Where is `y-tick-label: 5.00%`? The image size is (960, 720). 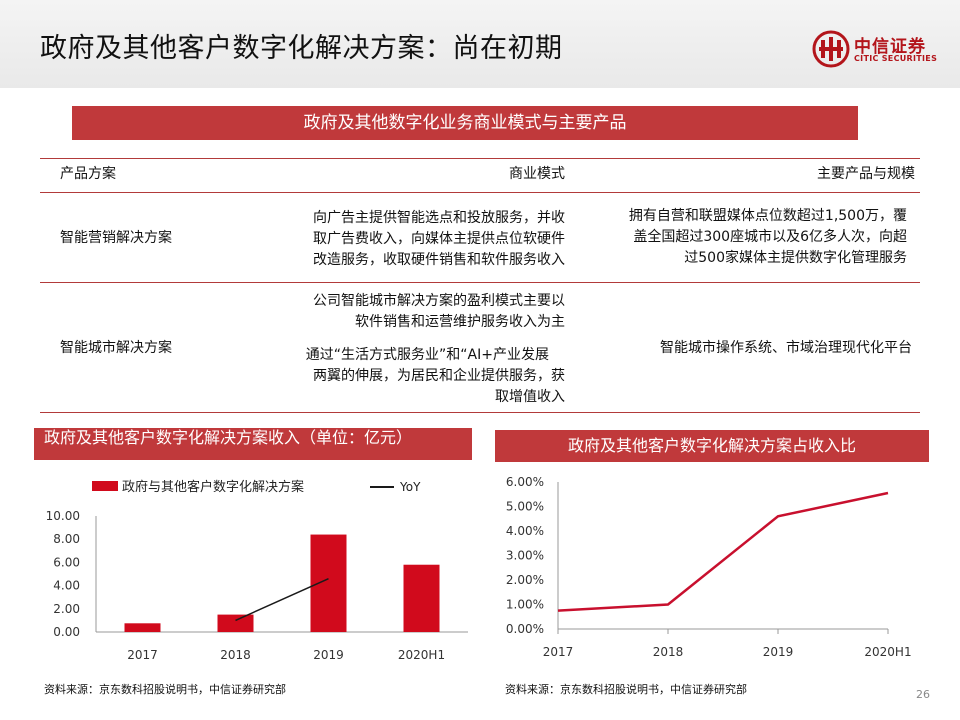 y-tick-label: 5.00% is located at coordinates (525, 507).